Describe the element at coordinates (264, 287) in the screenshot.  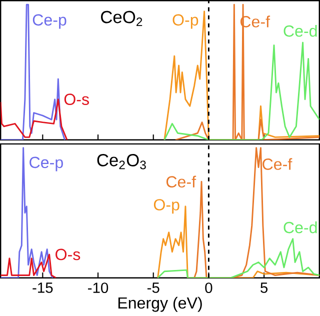
I see `x-tick-label: 5` at that location.